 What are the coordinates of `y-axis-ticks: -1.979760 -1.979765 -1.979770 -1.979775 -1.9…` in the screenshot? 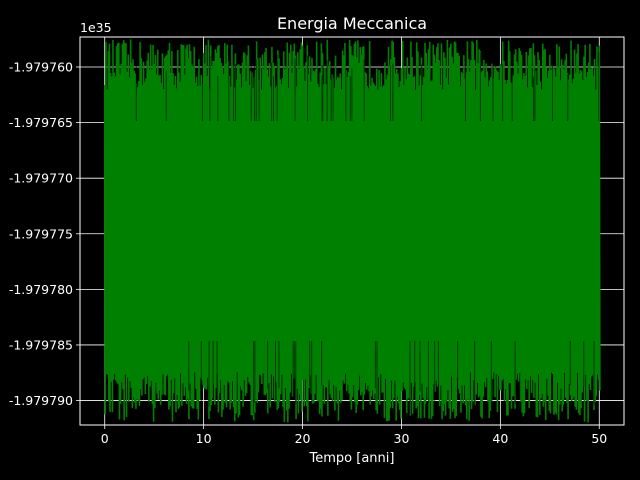 It's located at (44, 234).